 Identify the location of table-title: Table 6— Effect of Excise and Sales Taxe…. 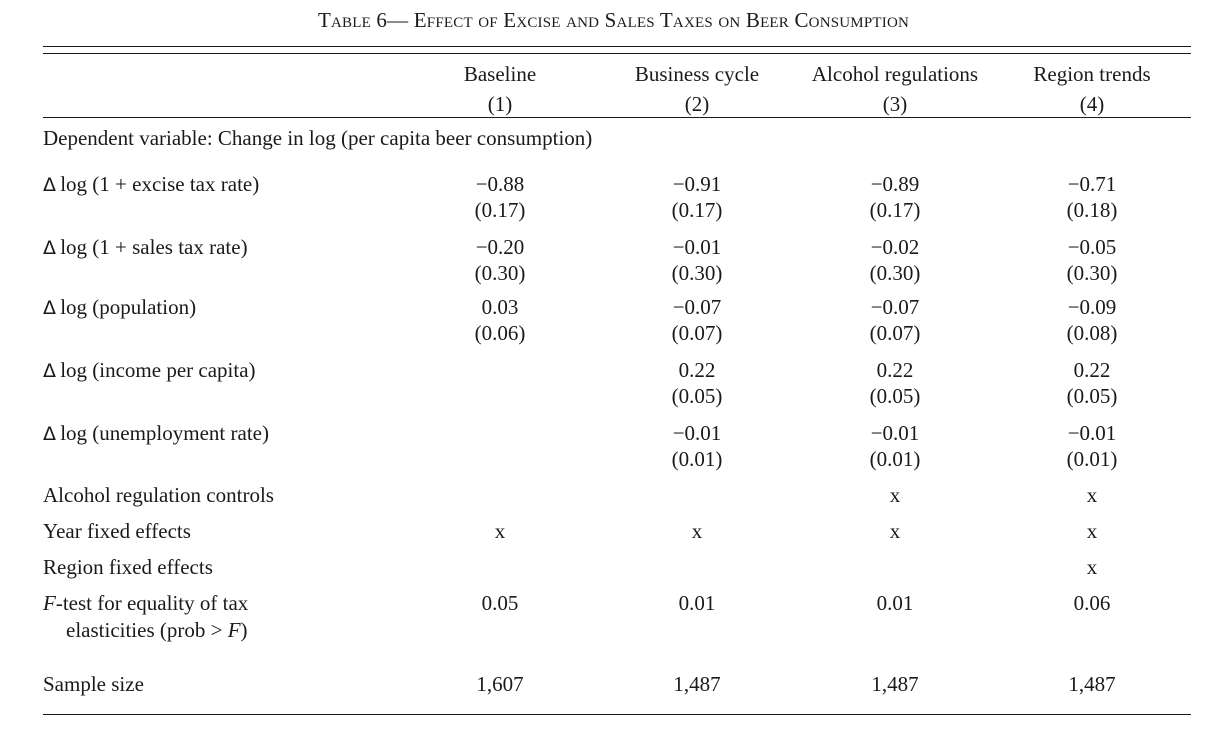
(613, 20).